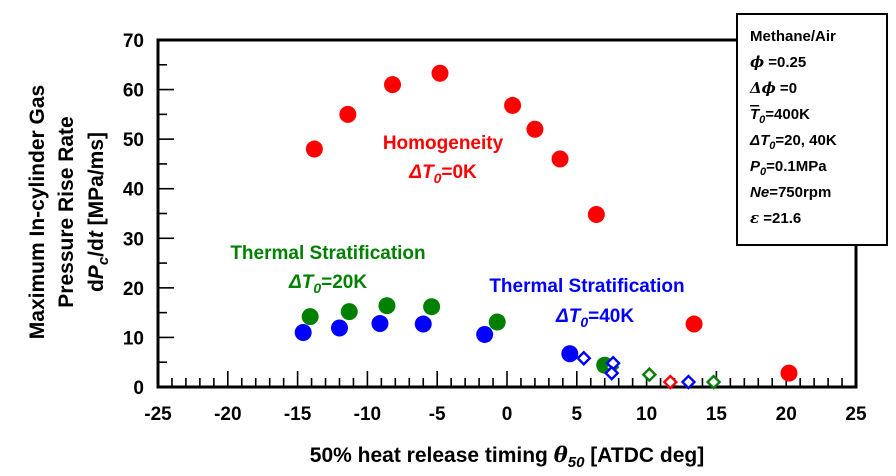 The image size is (896, 476). What do you see at coordinates (327, 284) in the screenshot?
I see `annotation-strat-20k-dt: ΔT0=20K` at bounding box center [327, 284].